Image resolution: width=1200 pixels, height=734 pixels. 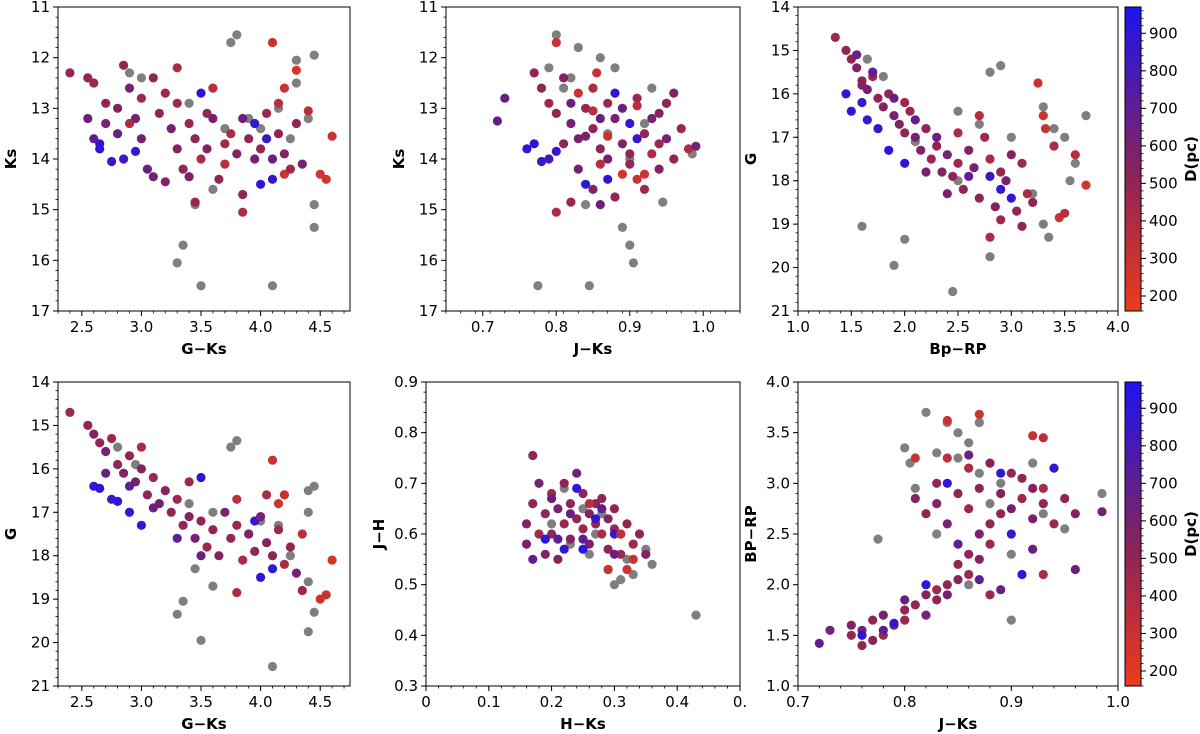 I want to click on x-tick-label: 3.0, so click(x=1011, y=327).